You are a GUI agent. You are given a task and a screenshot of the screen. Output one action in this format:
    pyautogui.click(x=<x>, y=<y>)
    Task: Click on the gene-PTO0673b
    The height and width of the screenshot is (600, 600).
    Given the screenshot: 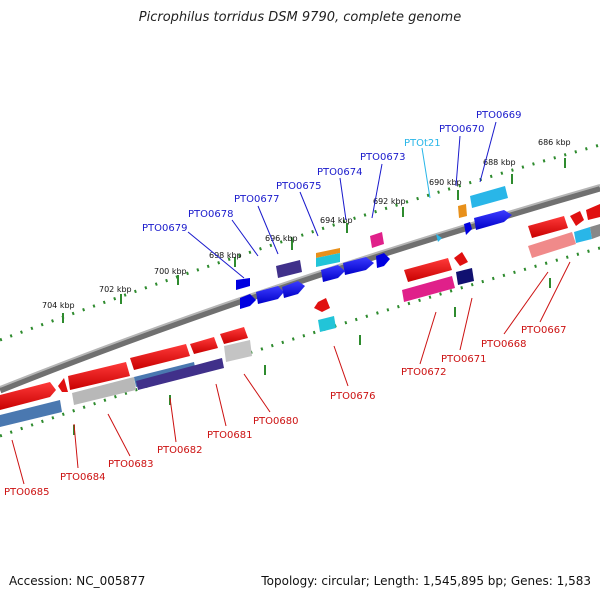 What is the action you would take?
    pyautogui.click(x=383, y=260)
    